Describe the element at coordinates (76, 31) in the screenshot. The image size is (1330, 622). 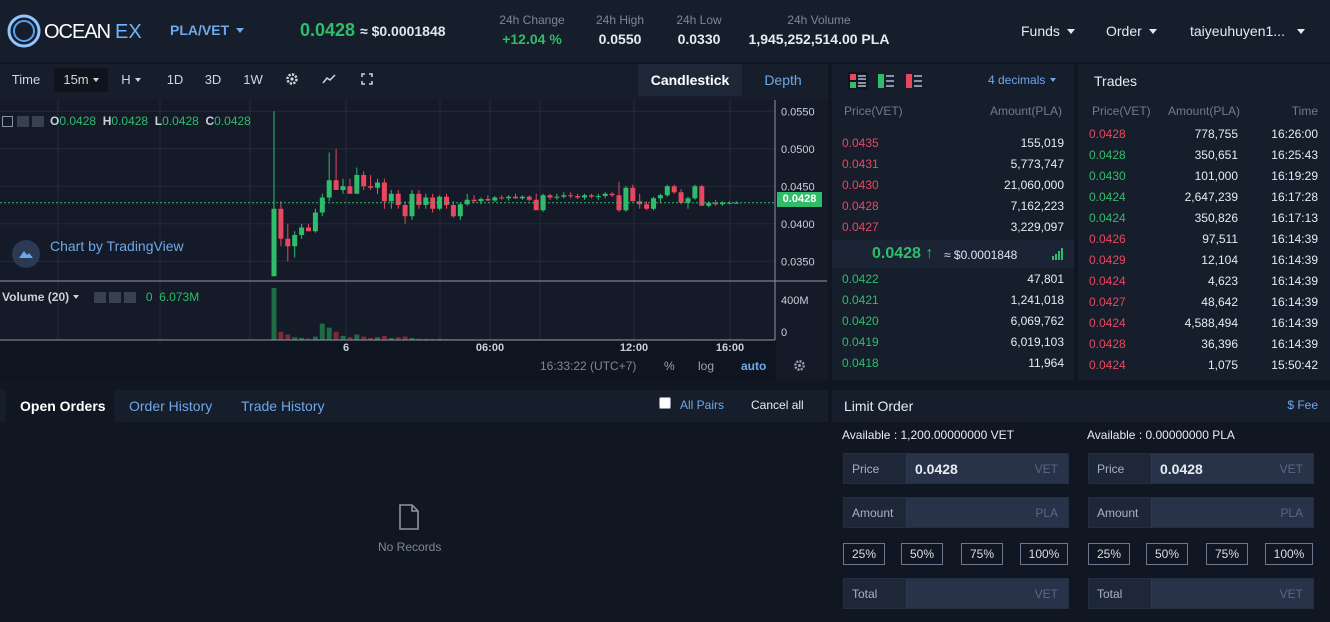
I see `oceanex-logo: OCEAN EX` at that location.